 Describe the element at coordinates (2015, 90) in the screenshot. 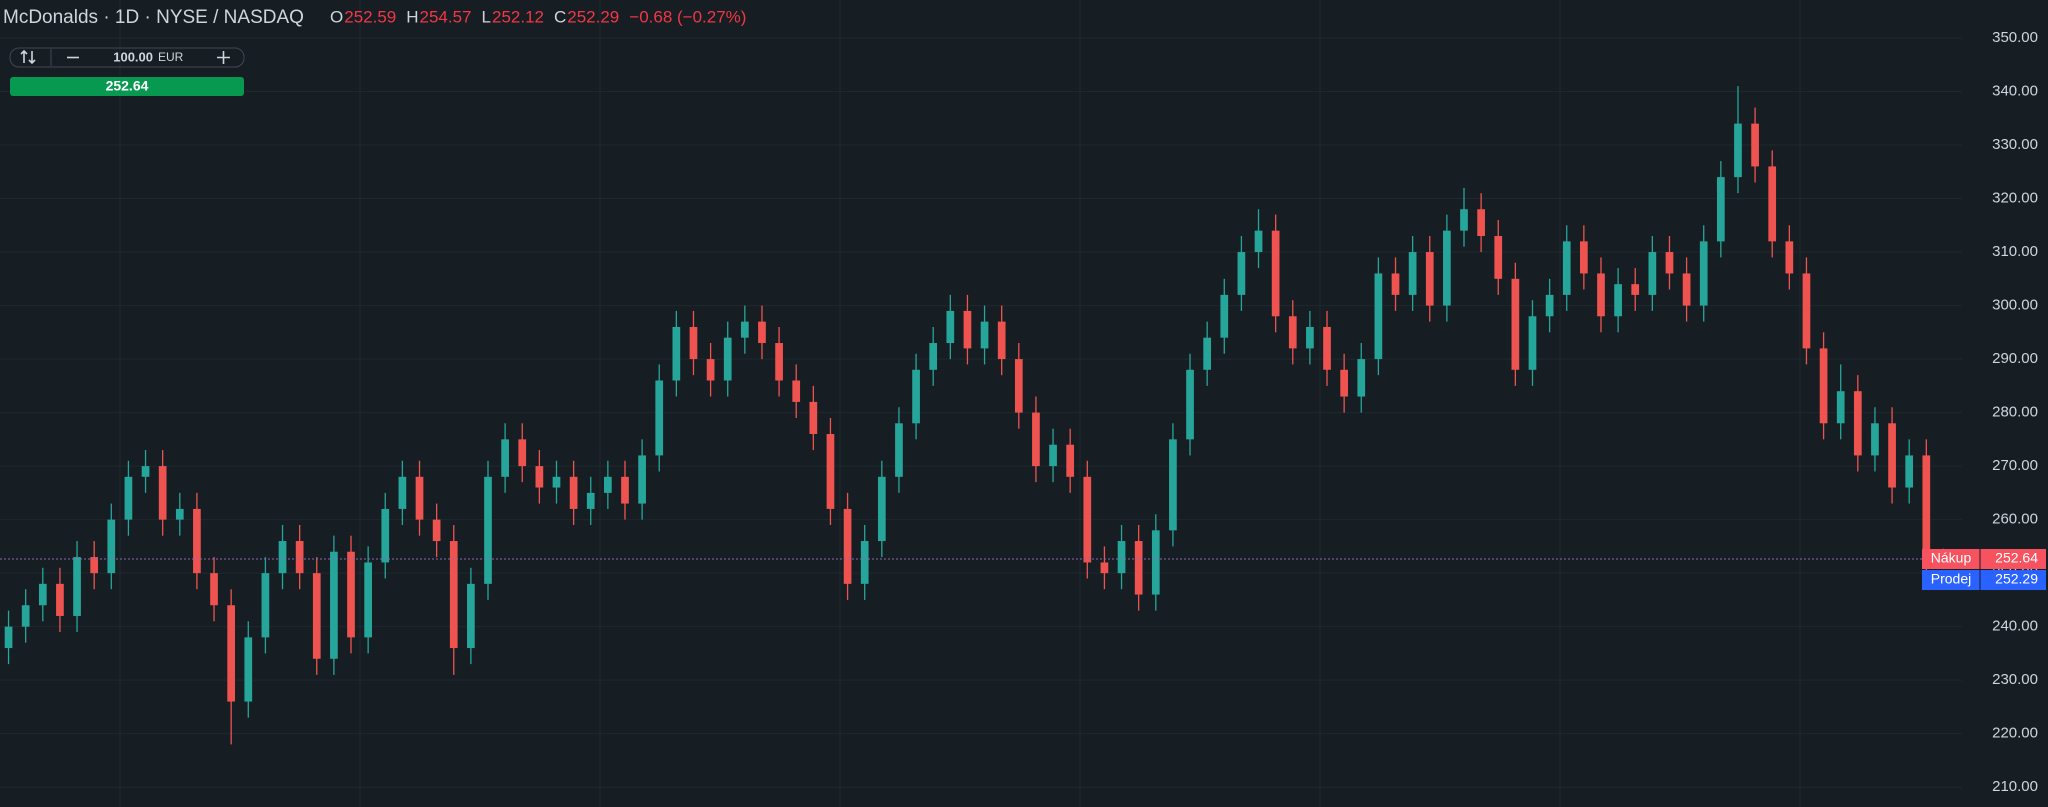

I see `y-tick-label: 340.00` at that location.